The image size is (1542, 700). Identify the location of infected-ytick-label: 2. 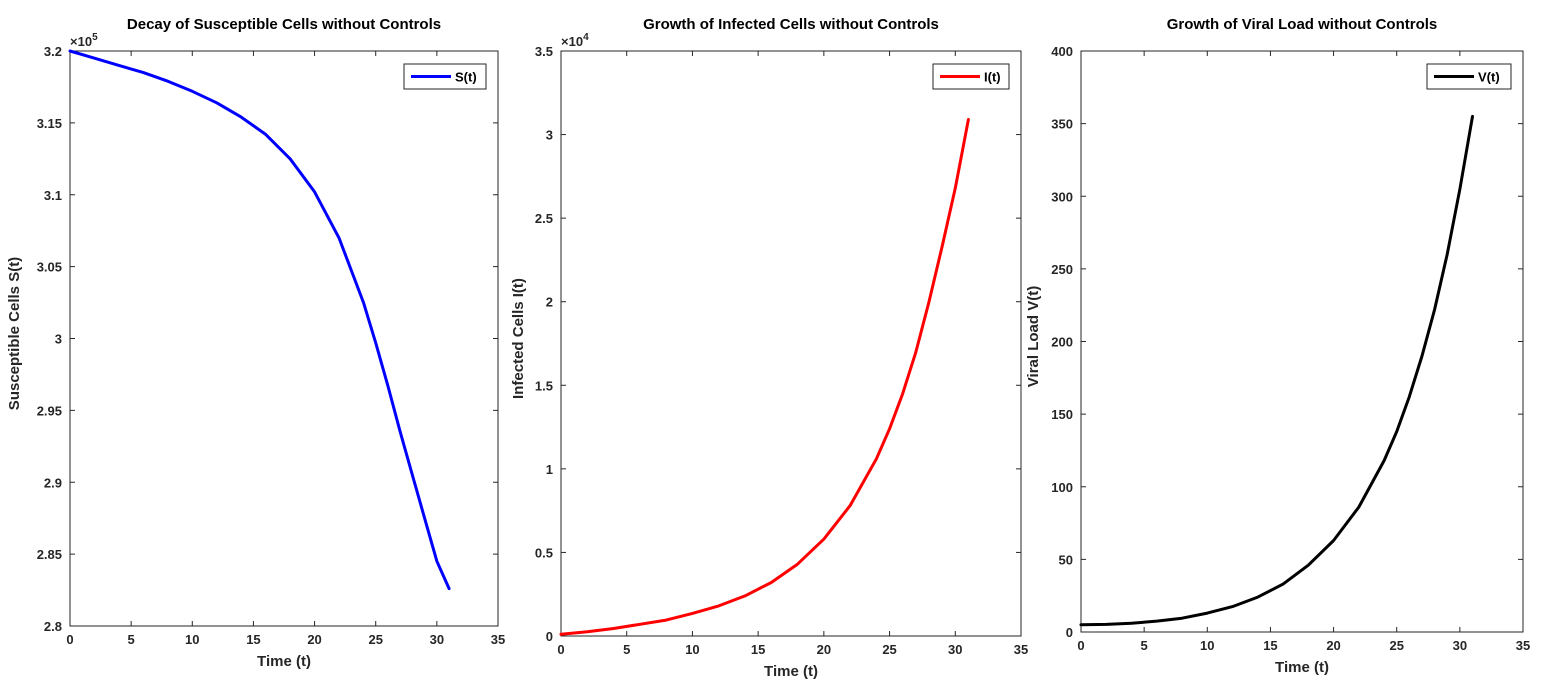
(549, 302).